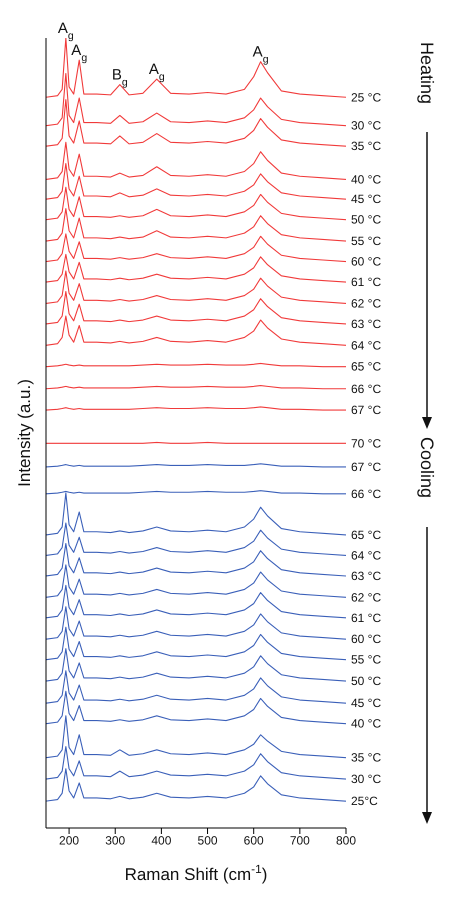 Image resolution: width=449 pixels, height=898 pixels. What do you see at coordinates (366, 97) in the screenshot?
I see `series-label: 25 °C` at bounding box center [366, 97].